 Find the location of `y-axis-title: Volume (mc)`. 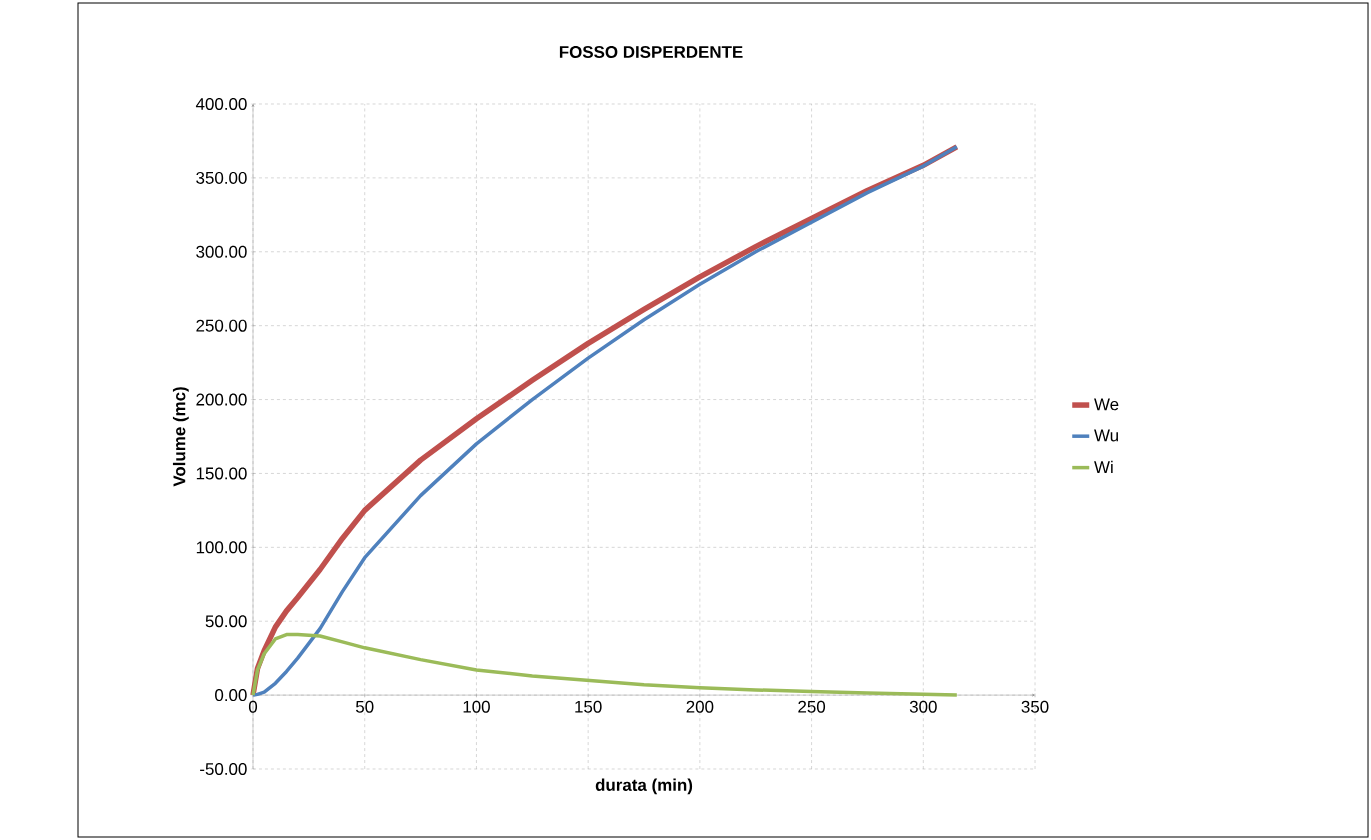

y-axis-title: Volume (mc) is located at coordinates (180, 437).